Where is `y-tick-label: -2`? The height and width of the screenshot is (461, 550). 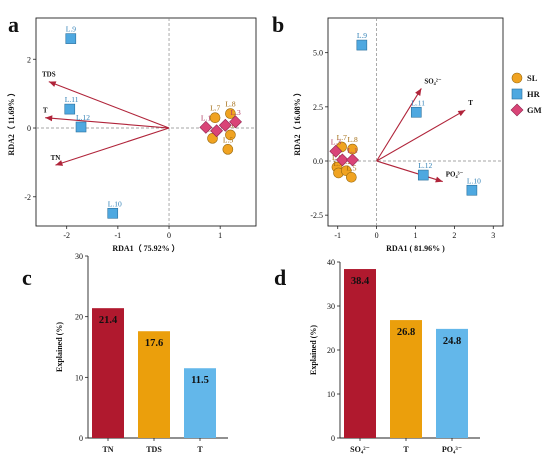 y-tick-label: -2 is located at coordinates (27, 197).